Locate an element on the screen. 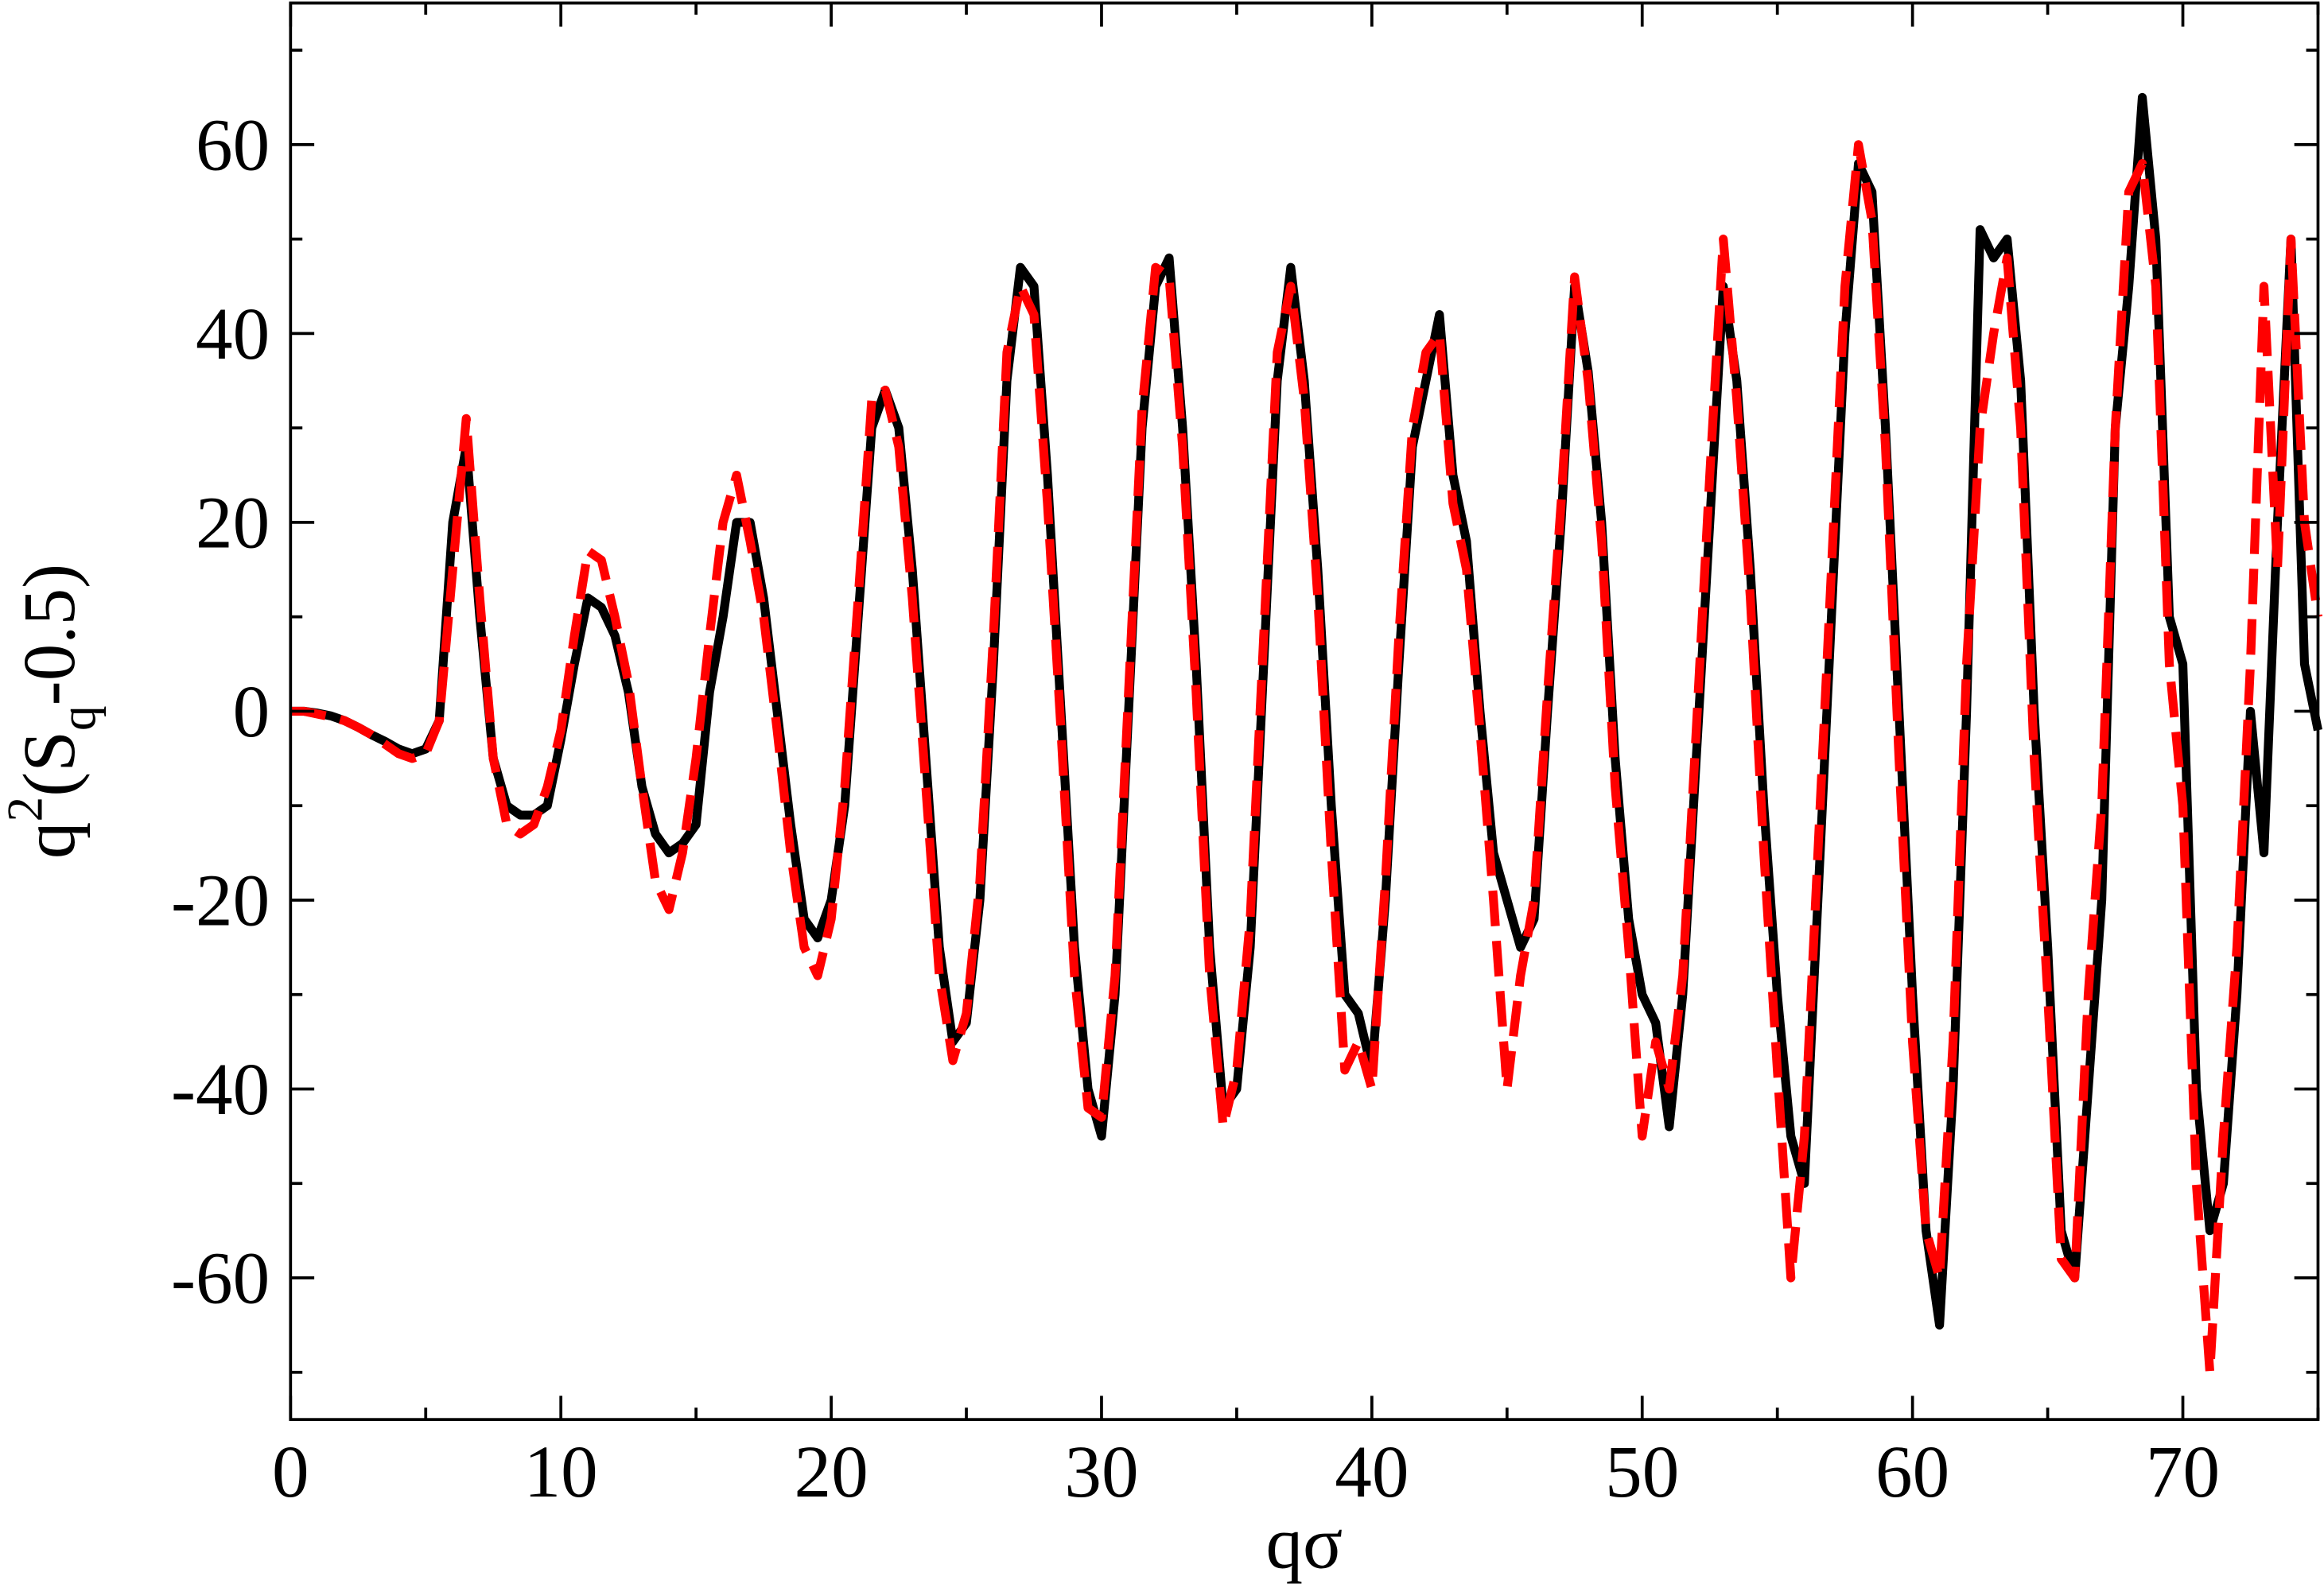 This screenshot has height=1584, width=2324. y-tick-label: -40 is located at coordinates (220, 1090).